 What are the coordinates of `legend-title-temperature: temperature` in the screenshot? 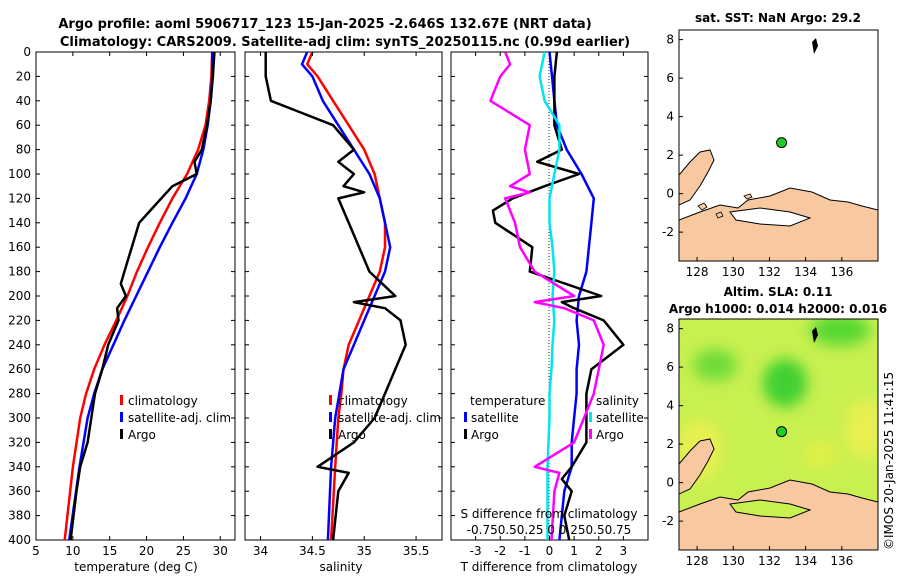 It's located at (507, 401).